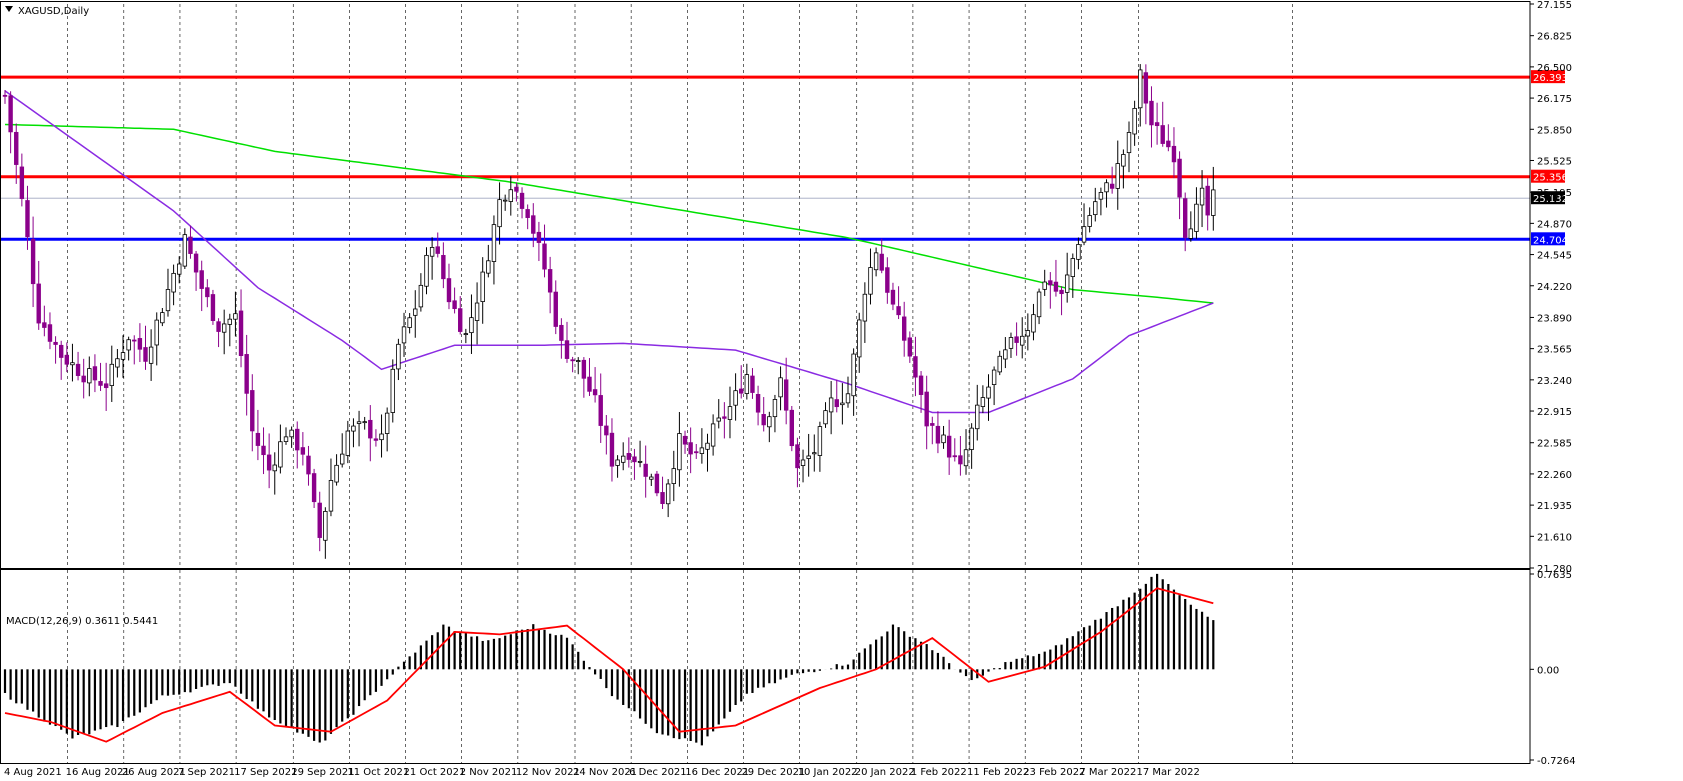 The image size is (1683, 781). What do you see at coordinates (1554, 412) in the screenshot?
I see `price-tick-label: 22.915` at bounding box center [1554, 412].